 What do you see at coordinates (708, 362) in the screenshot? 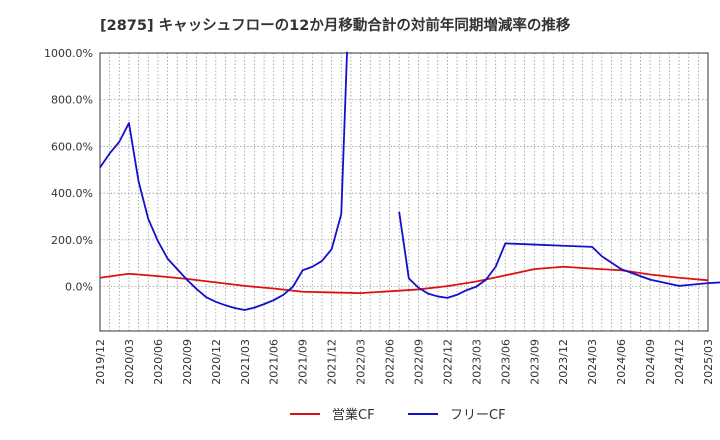
I see `x-tick-label: 2025/03` at bounding box center [708, 362].